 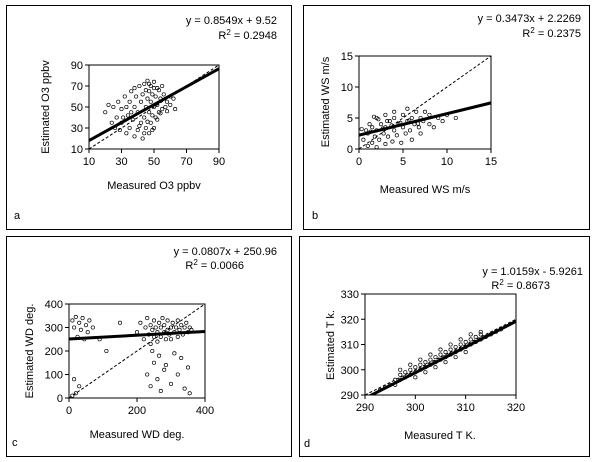 What do you see at coordinates (520, 285) in the screenshot?
I see `r-squared-label: R2 = 0.8673` at bounding box center [520, 285].